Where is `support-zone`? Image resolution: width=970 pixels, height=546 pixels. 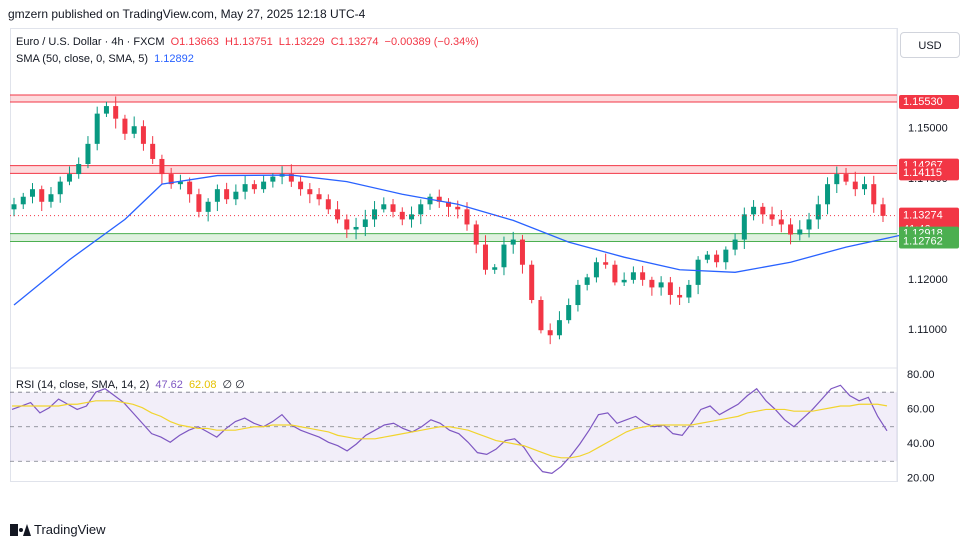 support-zone is located at coordinates (453, 237).